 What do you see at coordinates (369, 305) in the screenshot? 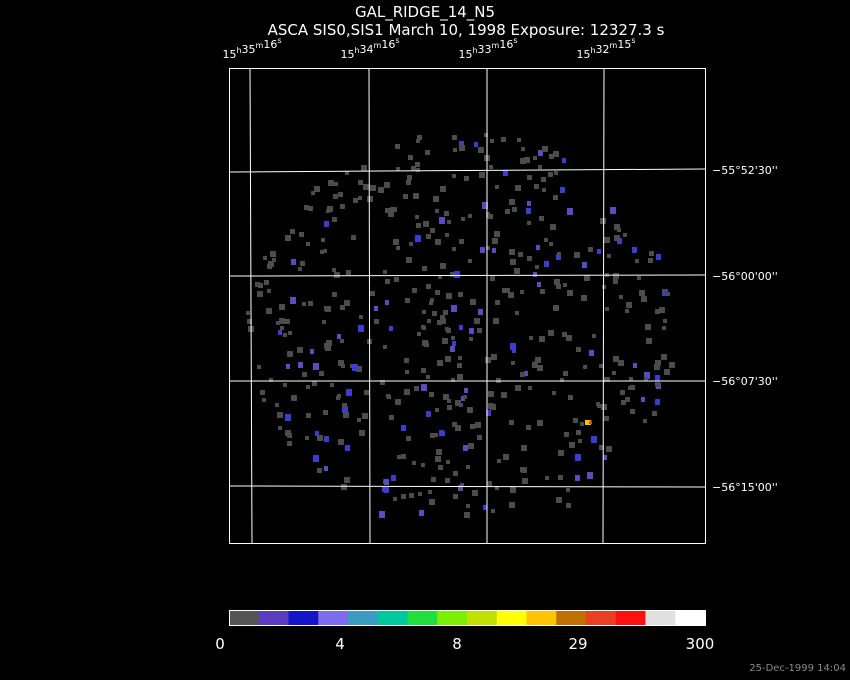
I see `grid-line` at bounding box center [369, 305].